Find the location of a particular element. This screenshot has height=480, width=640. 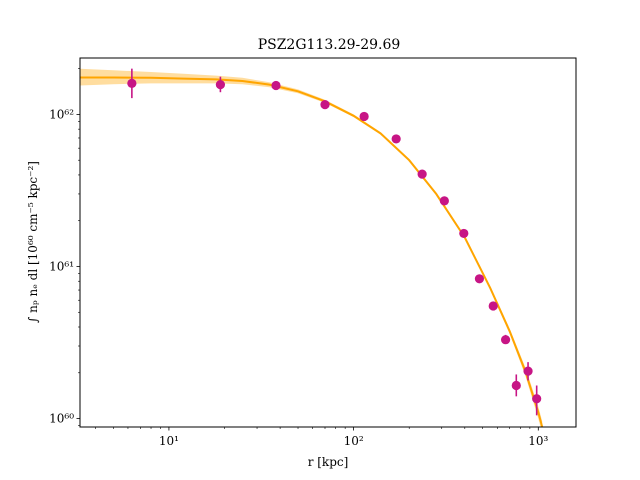

x-tick-label: 10¹ is located at coordinates (169, 441).